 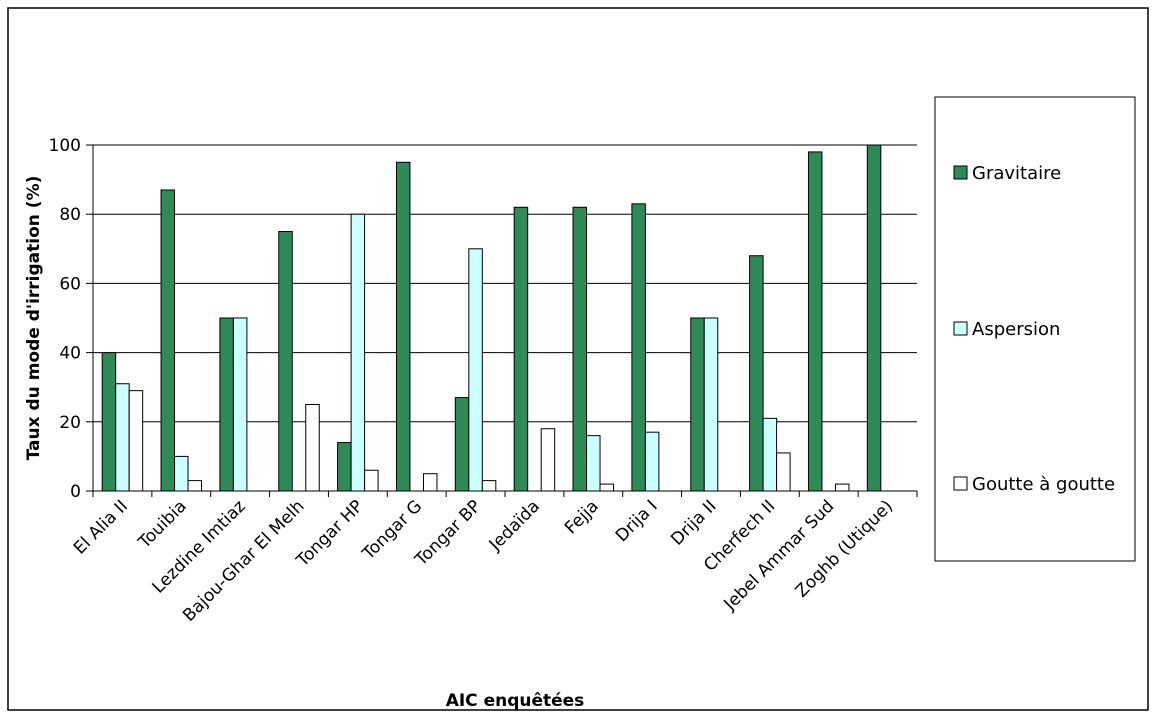 I want to click on y-tick-label: 40, so click(x=70, y=354).